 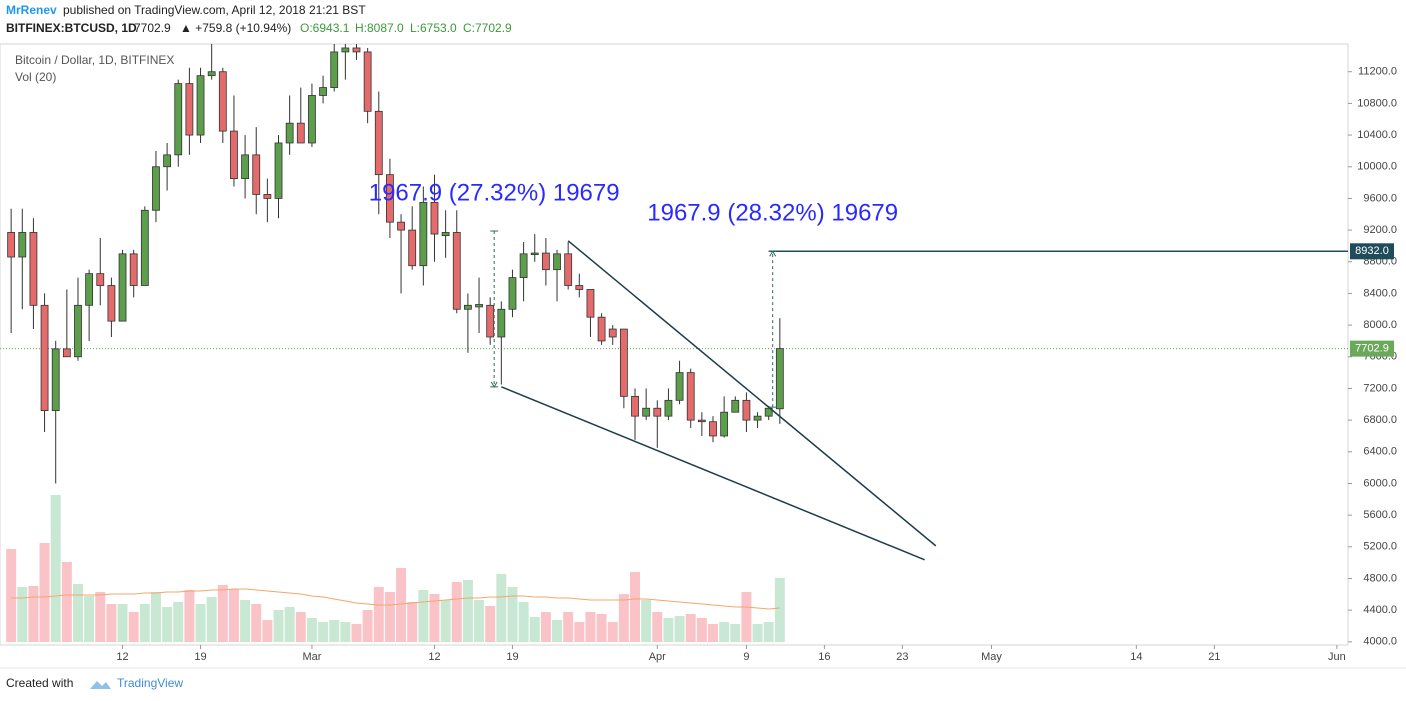 What do you see at coordinates (1380, 547) in the screenshot?
I see `y-tick-label: 5200.0` at bounding box center [1380, 547].